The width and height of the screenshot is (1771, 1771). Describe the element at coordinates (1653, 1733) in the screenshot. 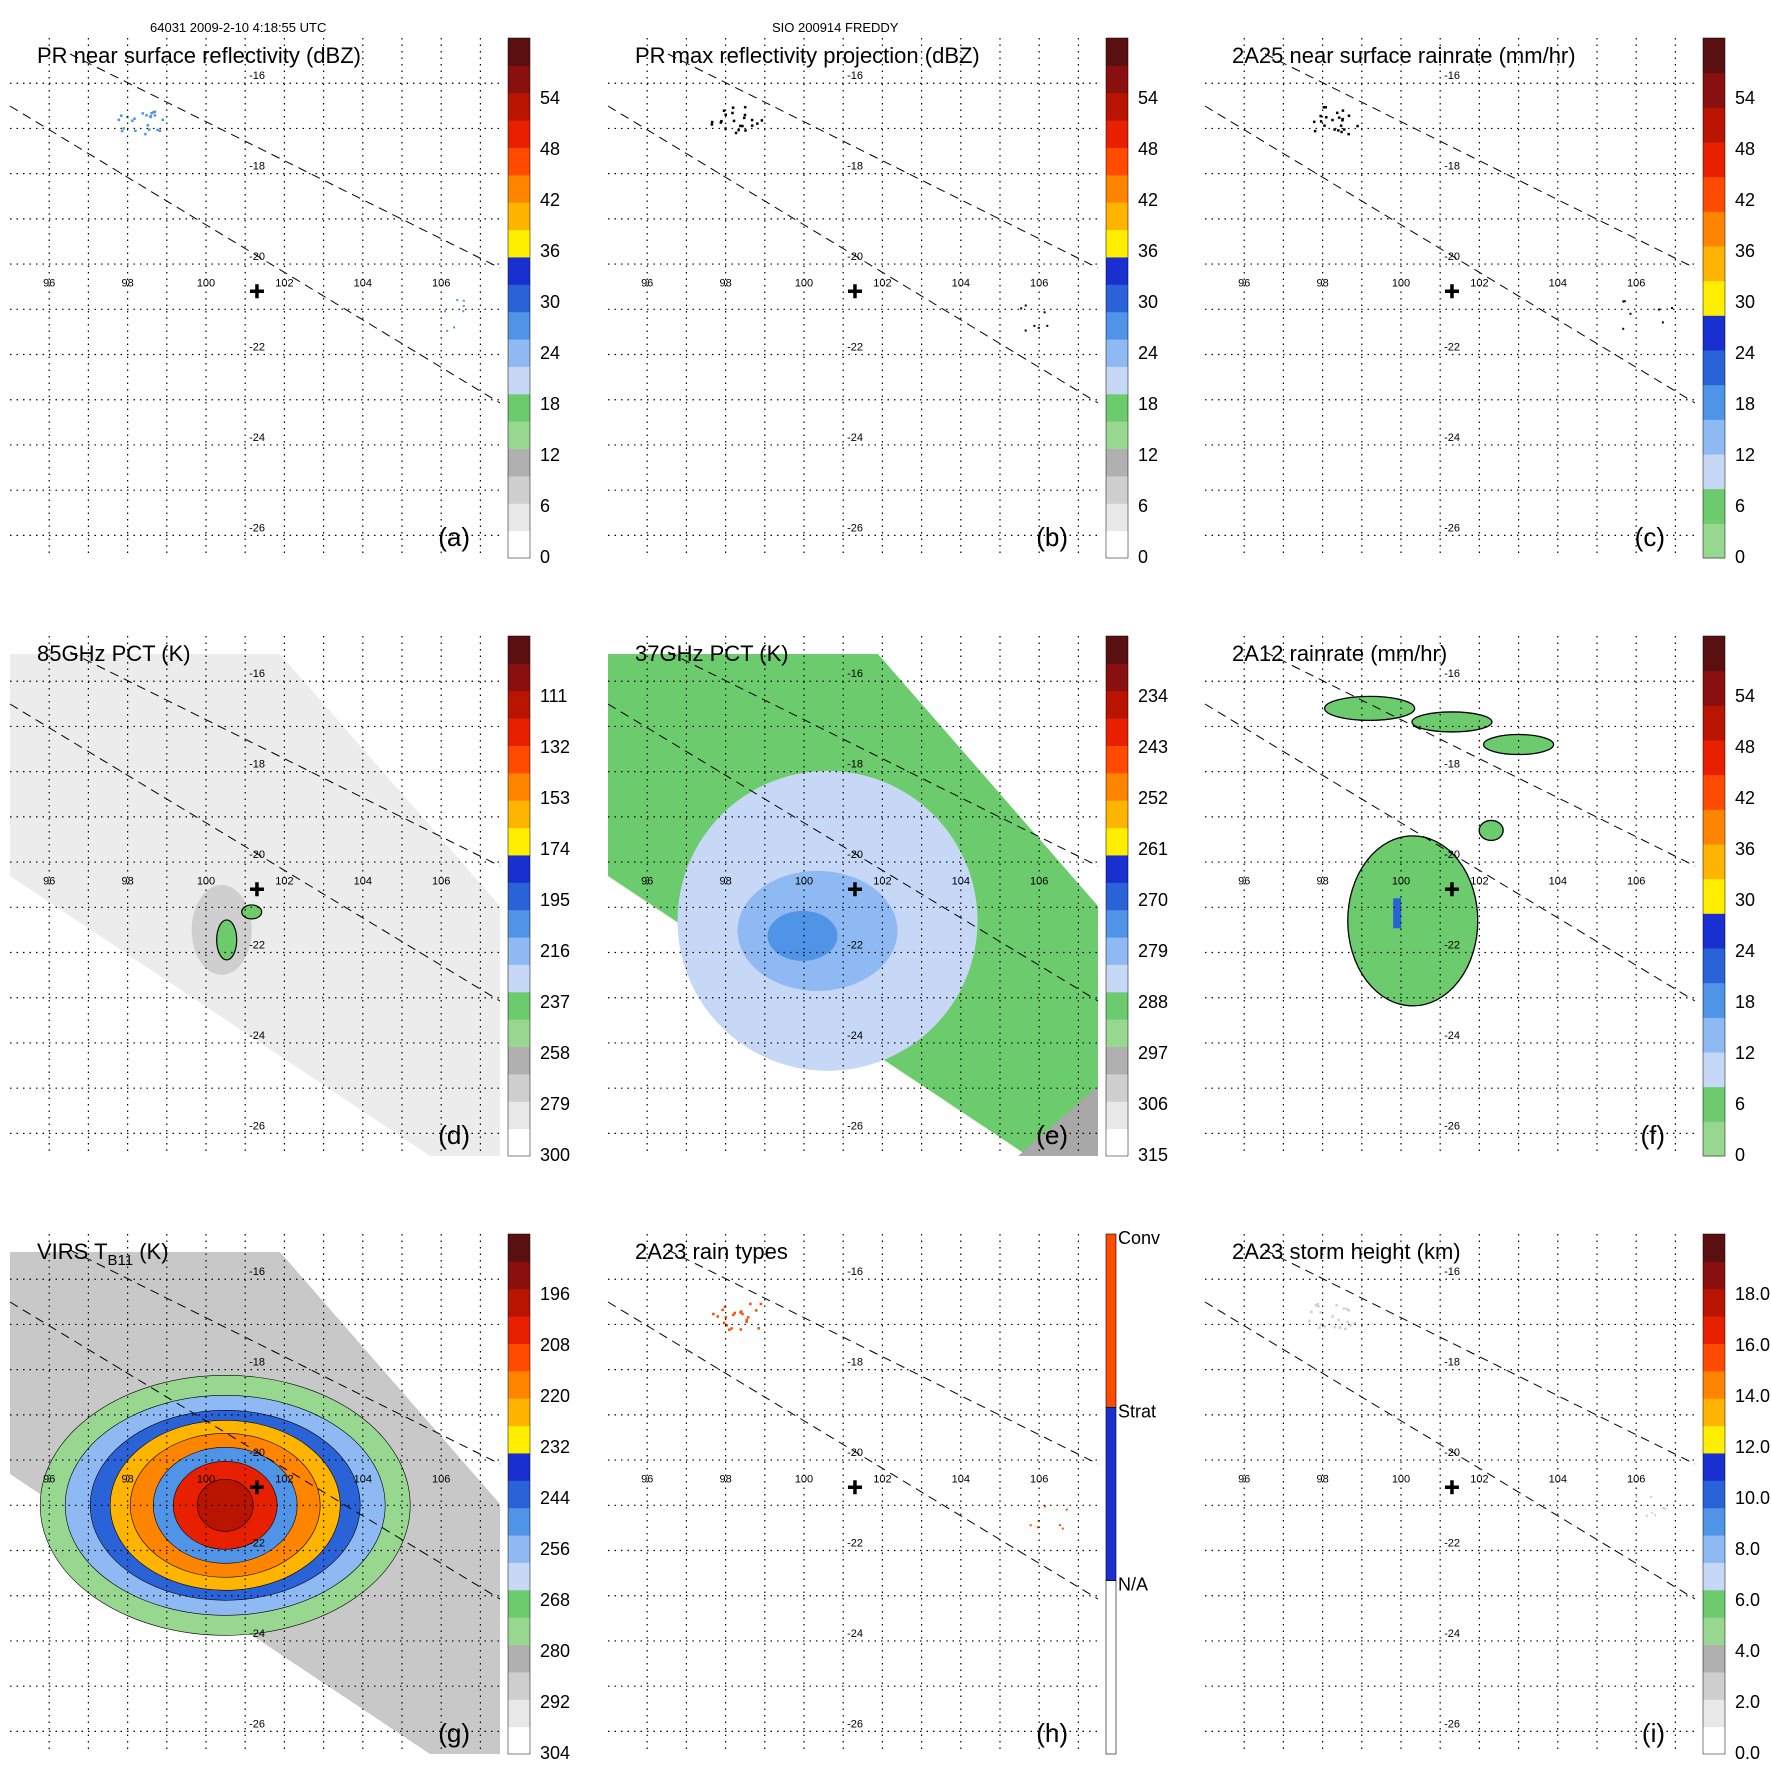

I see `panel-letter-label: (i)` at that location.